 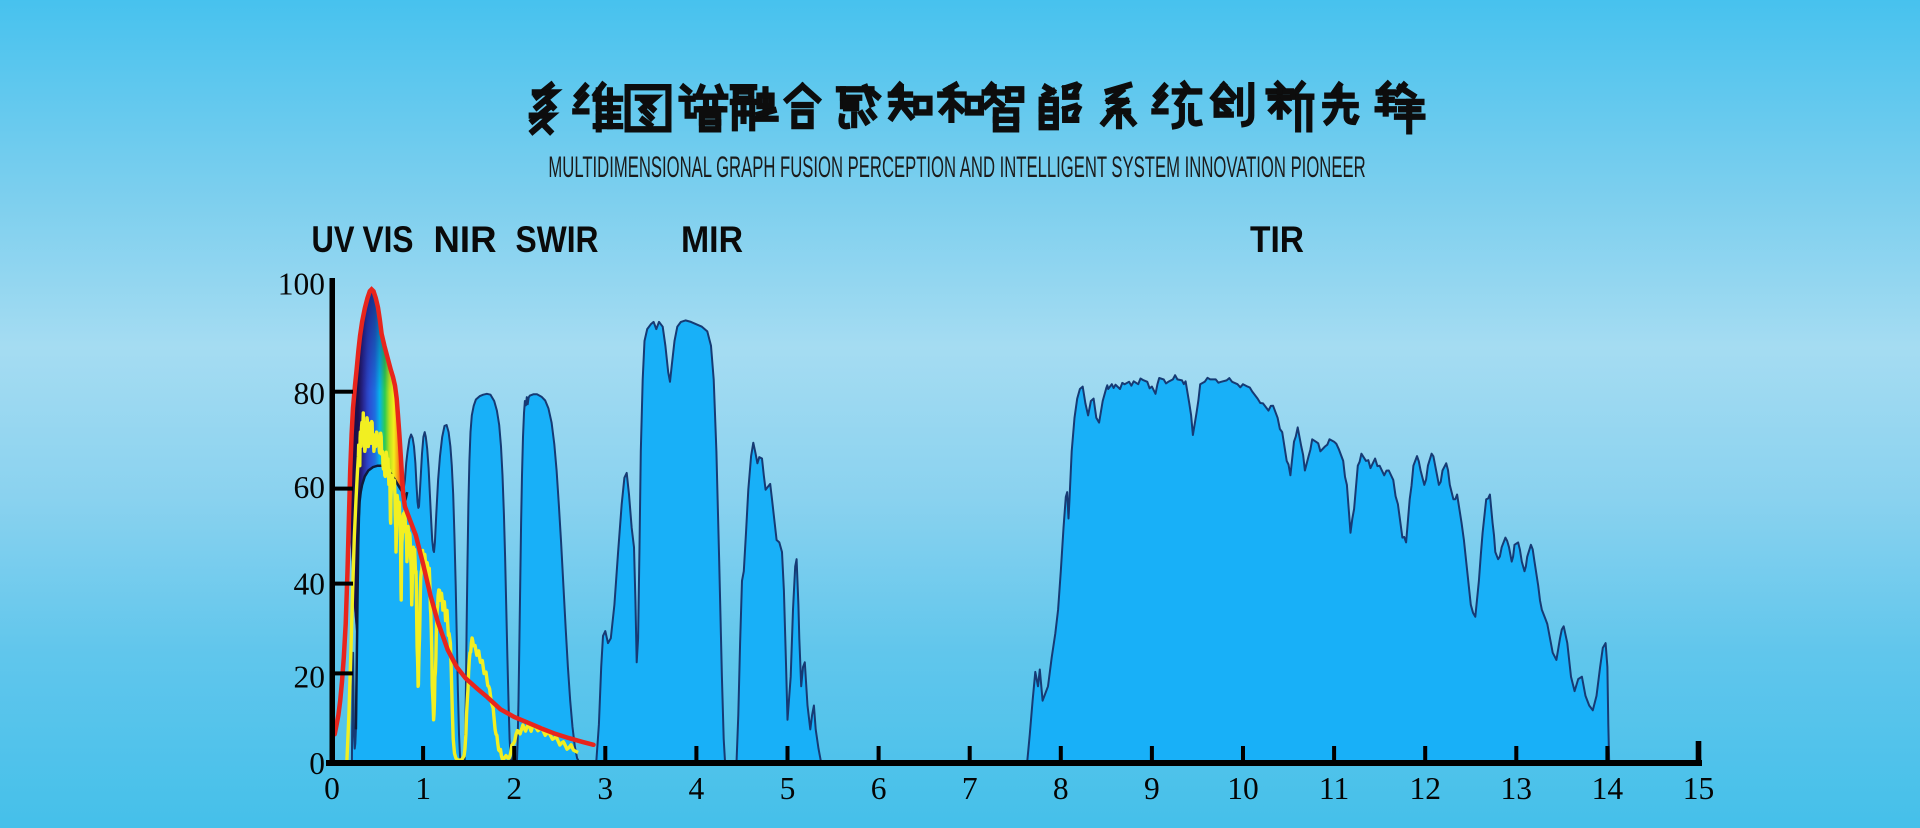 What do you see at coordinates (388, 239) in the screenshot?
I see `svg-text: VIS` at bounding box center [388, 239].